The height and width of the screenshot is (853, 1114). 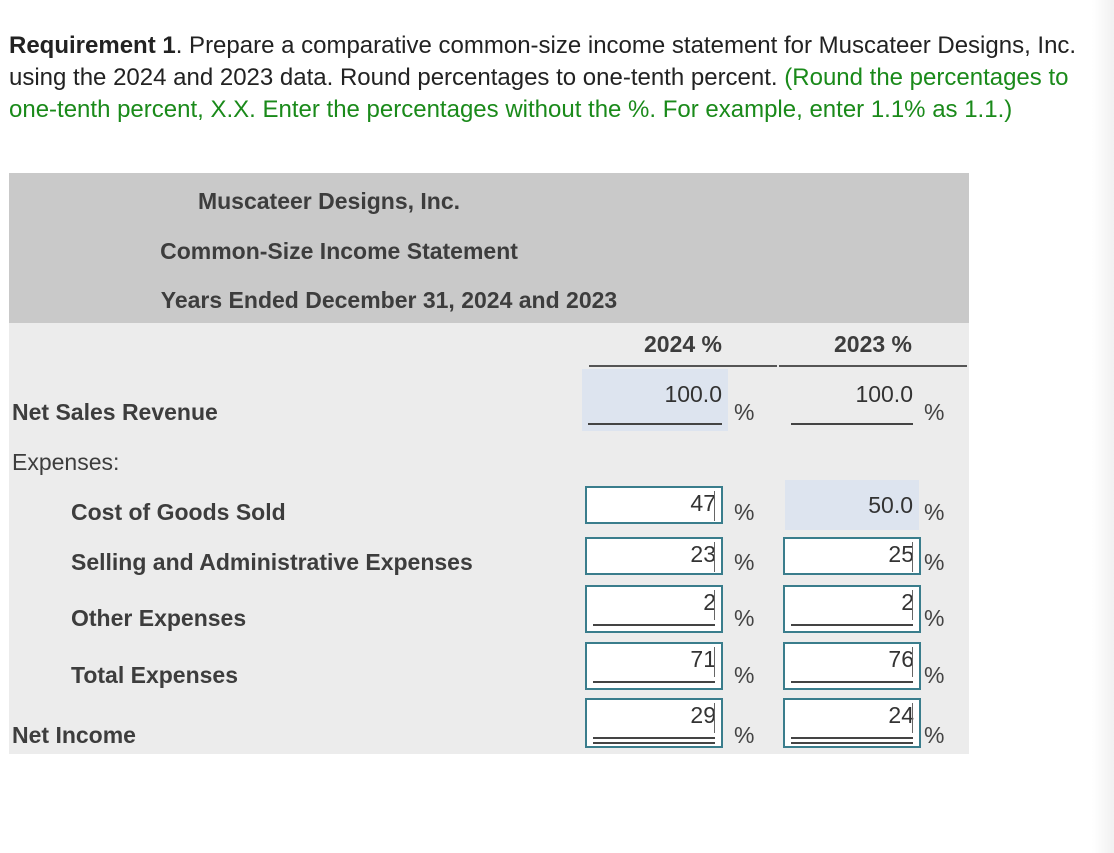 What do you see at coordinates (655, 400) in the screenshot?
I see `net-sales-2024-cell: 100.0` at bounding box center [655, 400].